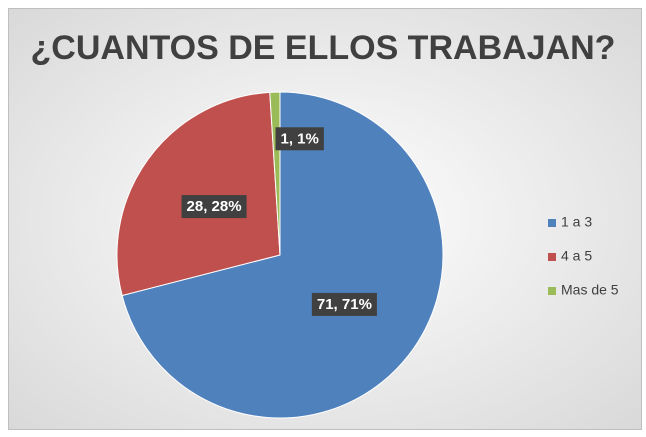 Image resolution: width=646 pixels, height=437 pixels. I want to click on data-label: 28, 28%, so click(214, 206).